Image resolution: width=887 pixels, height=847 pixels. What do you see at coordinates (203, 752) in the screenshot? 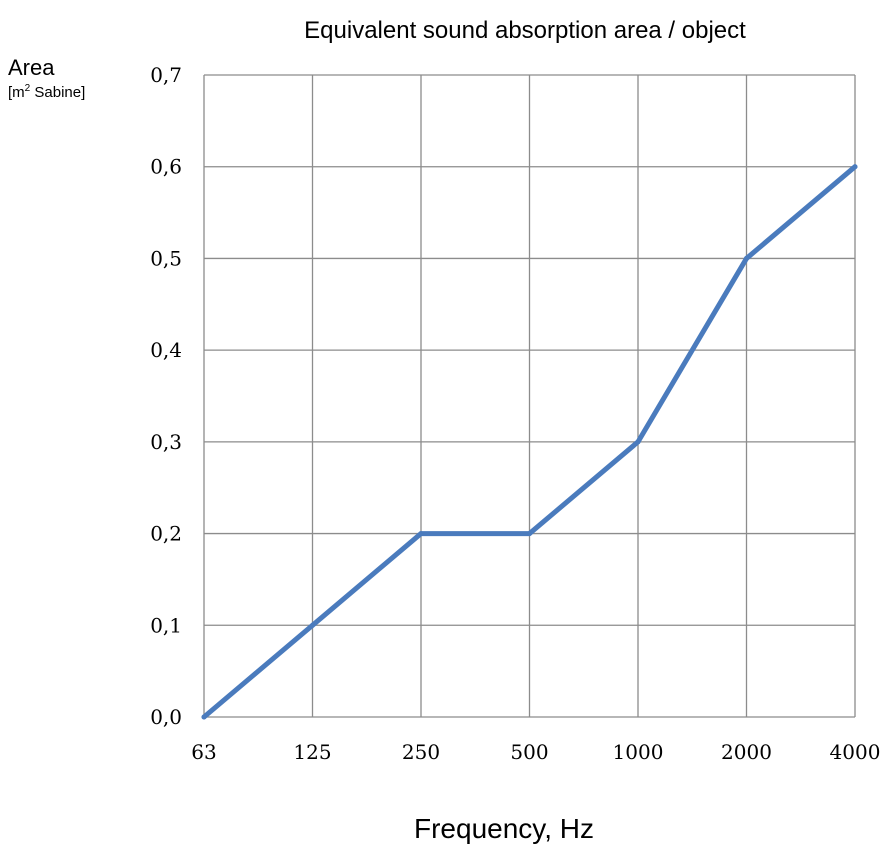
I see `x-tick-label: 63` at bounding box center [203, 752].